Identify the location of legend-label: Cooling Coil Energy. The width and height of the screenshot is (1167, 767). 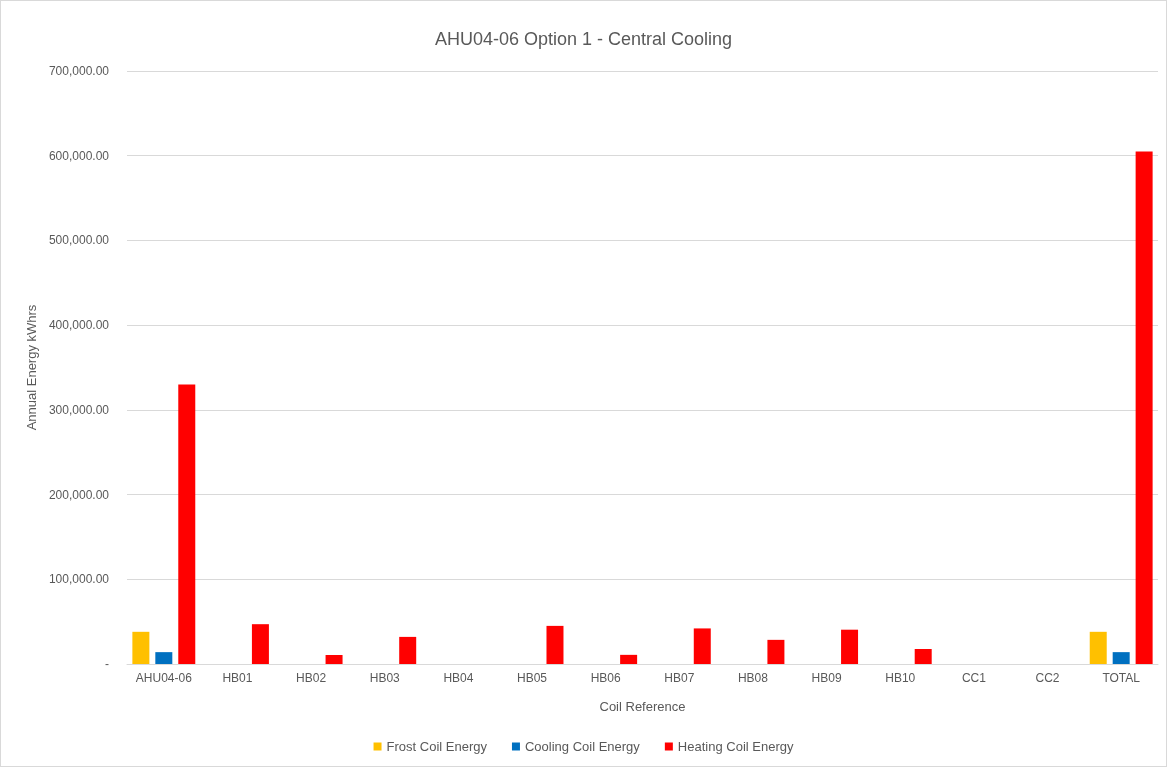
(582, 746).